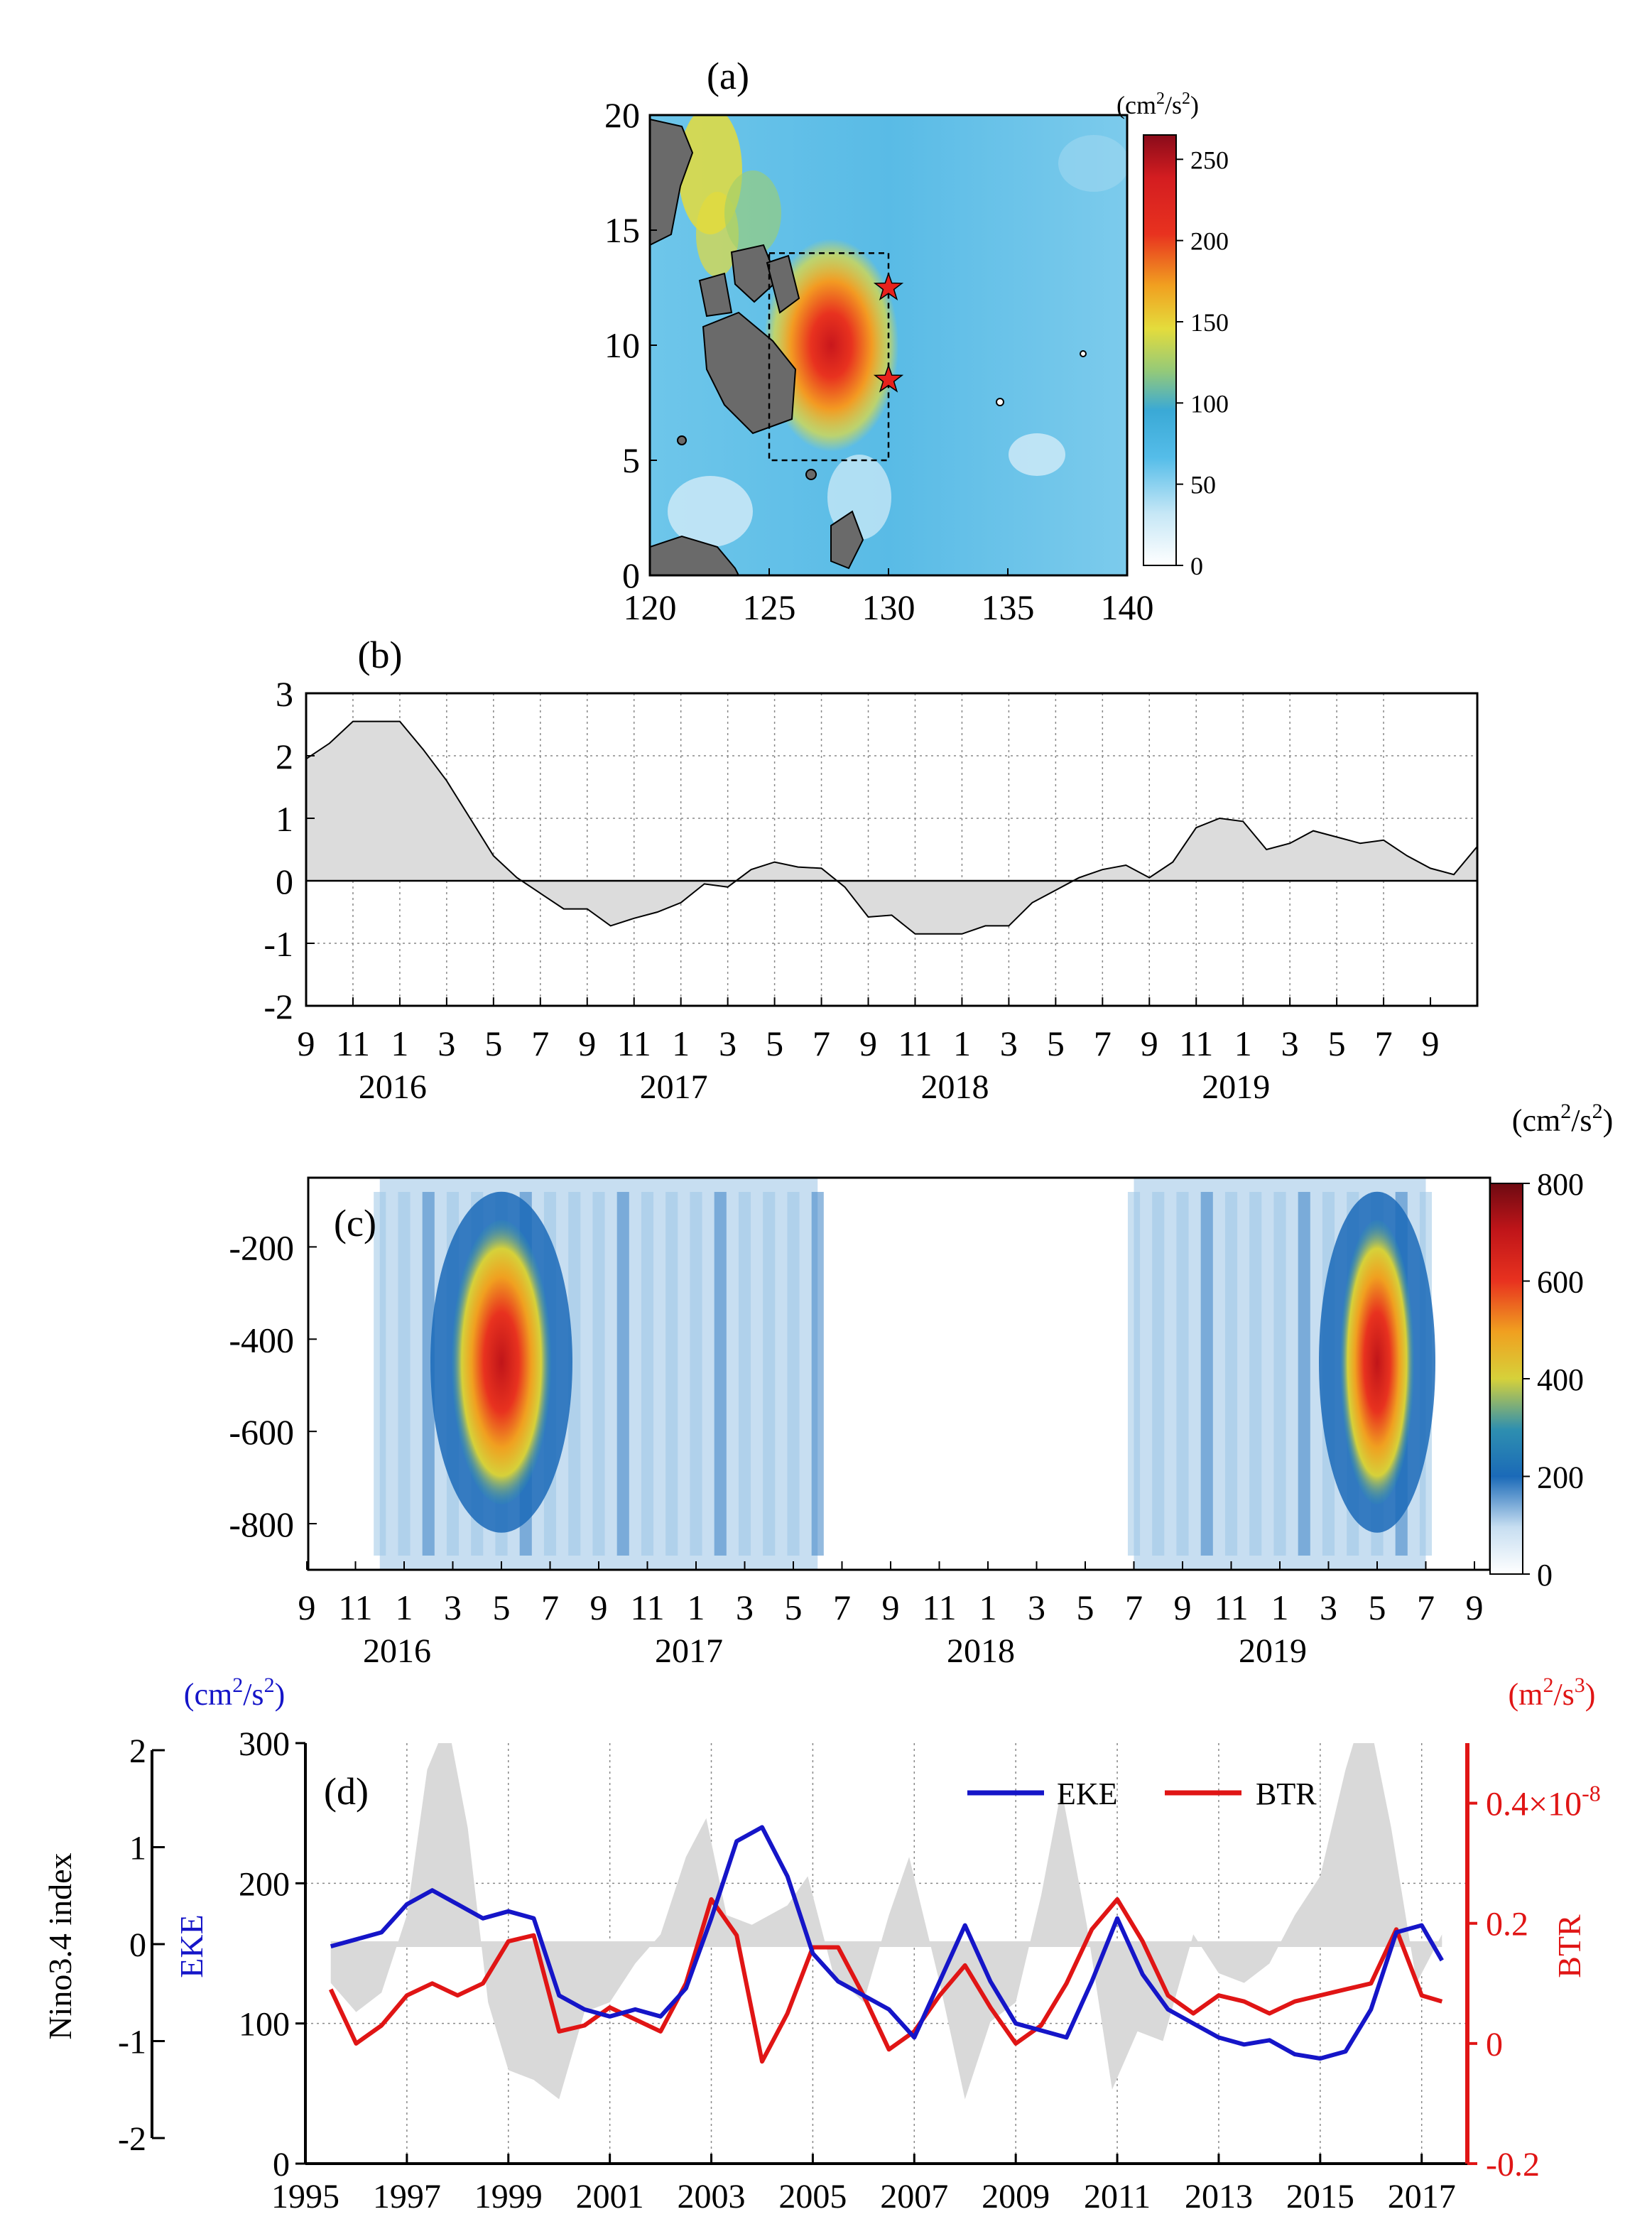 The height and width of the screenshot is (2224, 1652). I want to click on land-borneo, so click(695, 555).